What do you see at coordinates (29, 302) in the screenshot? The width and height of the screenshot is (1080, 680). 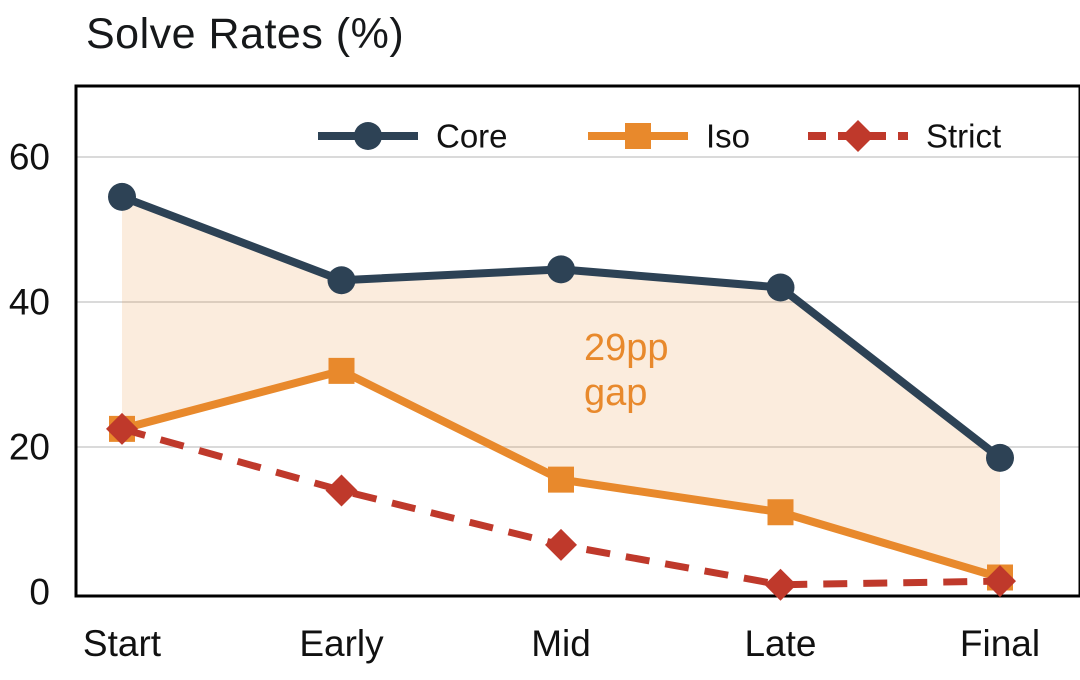 I see `y-tick-label: 40` at bounding box center [29, 302].